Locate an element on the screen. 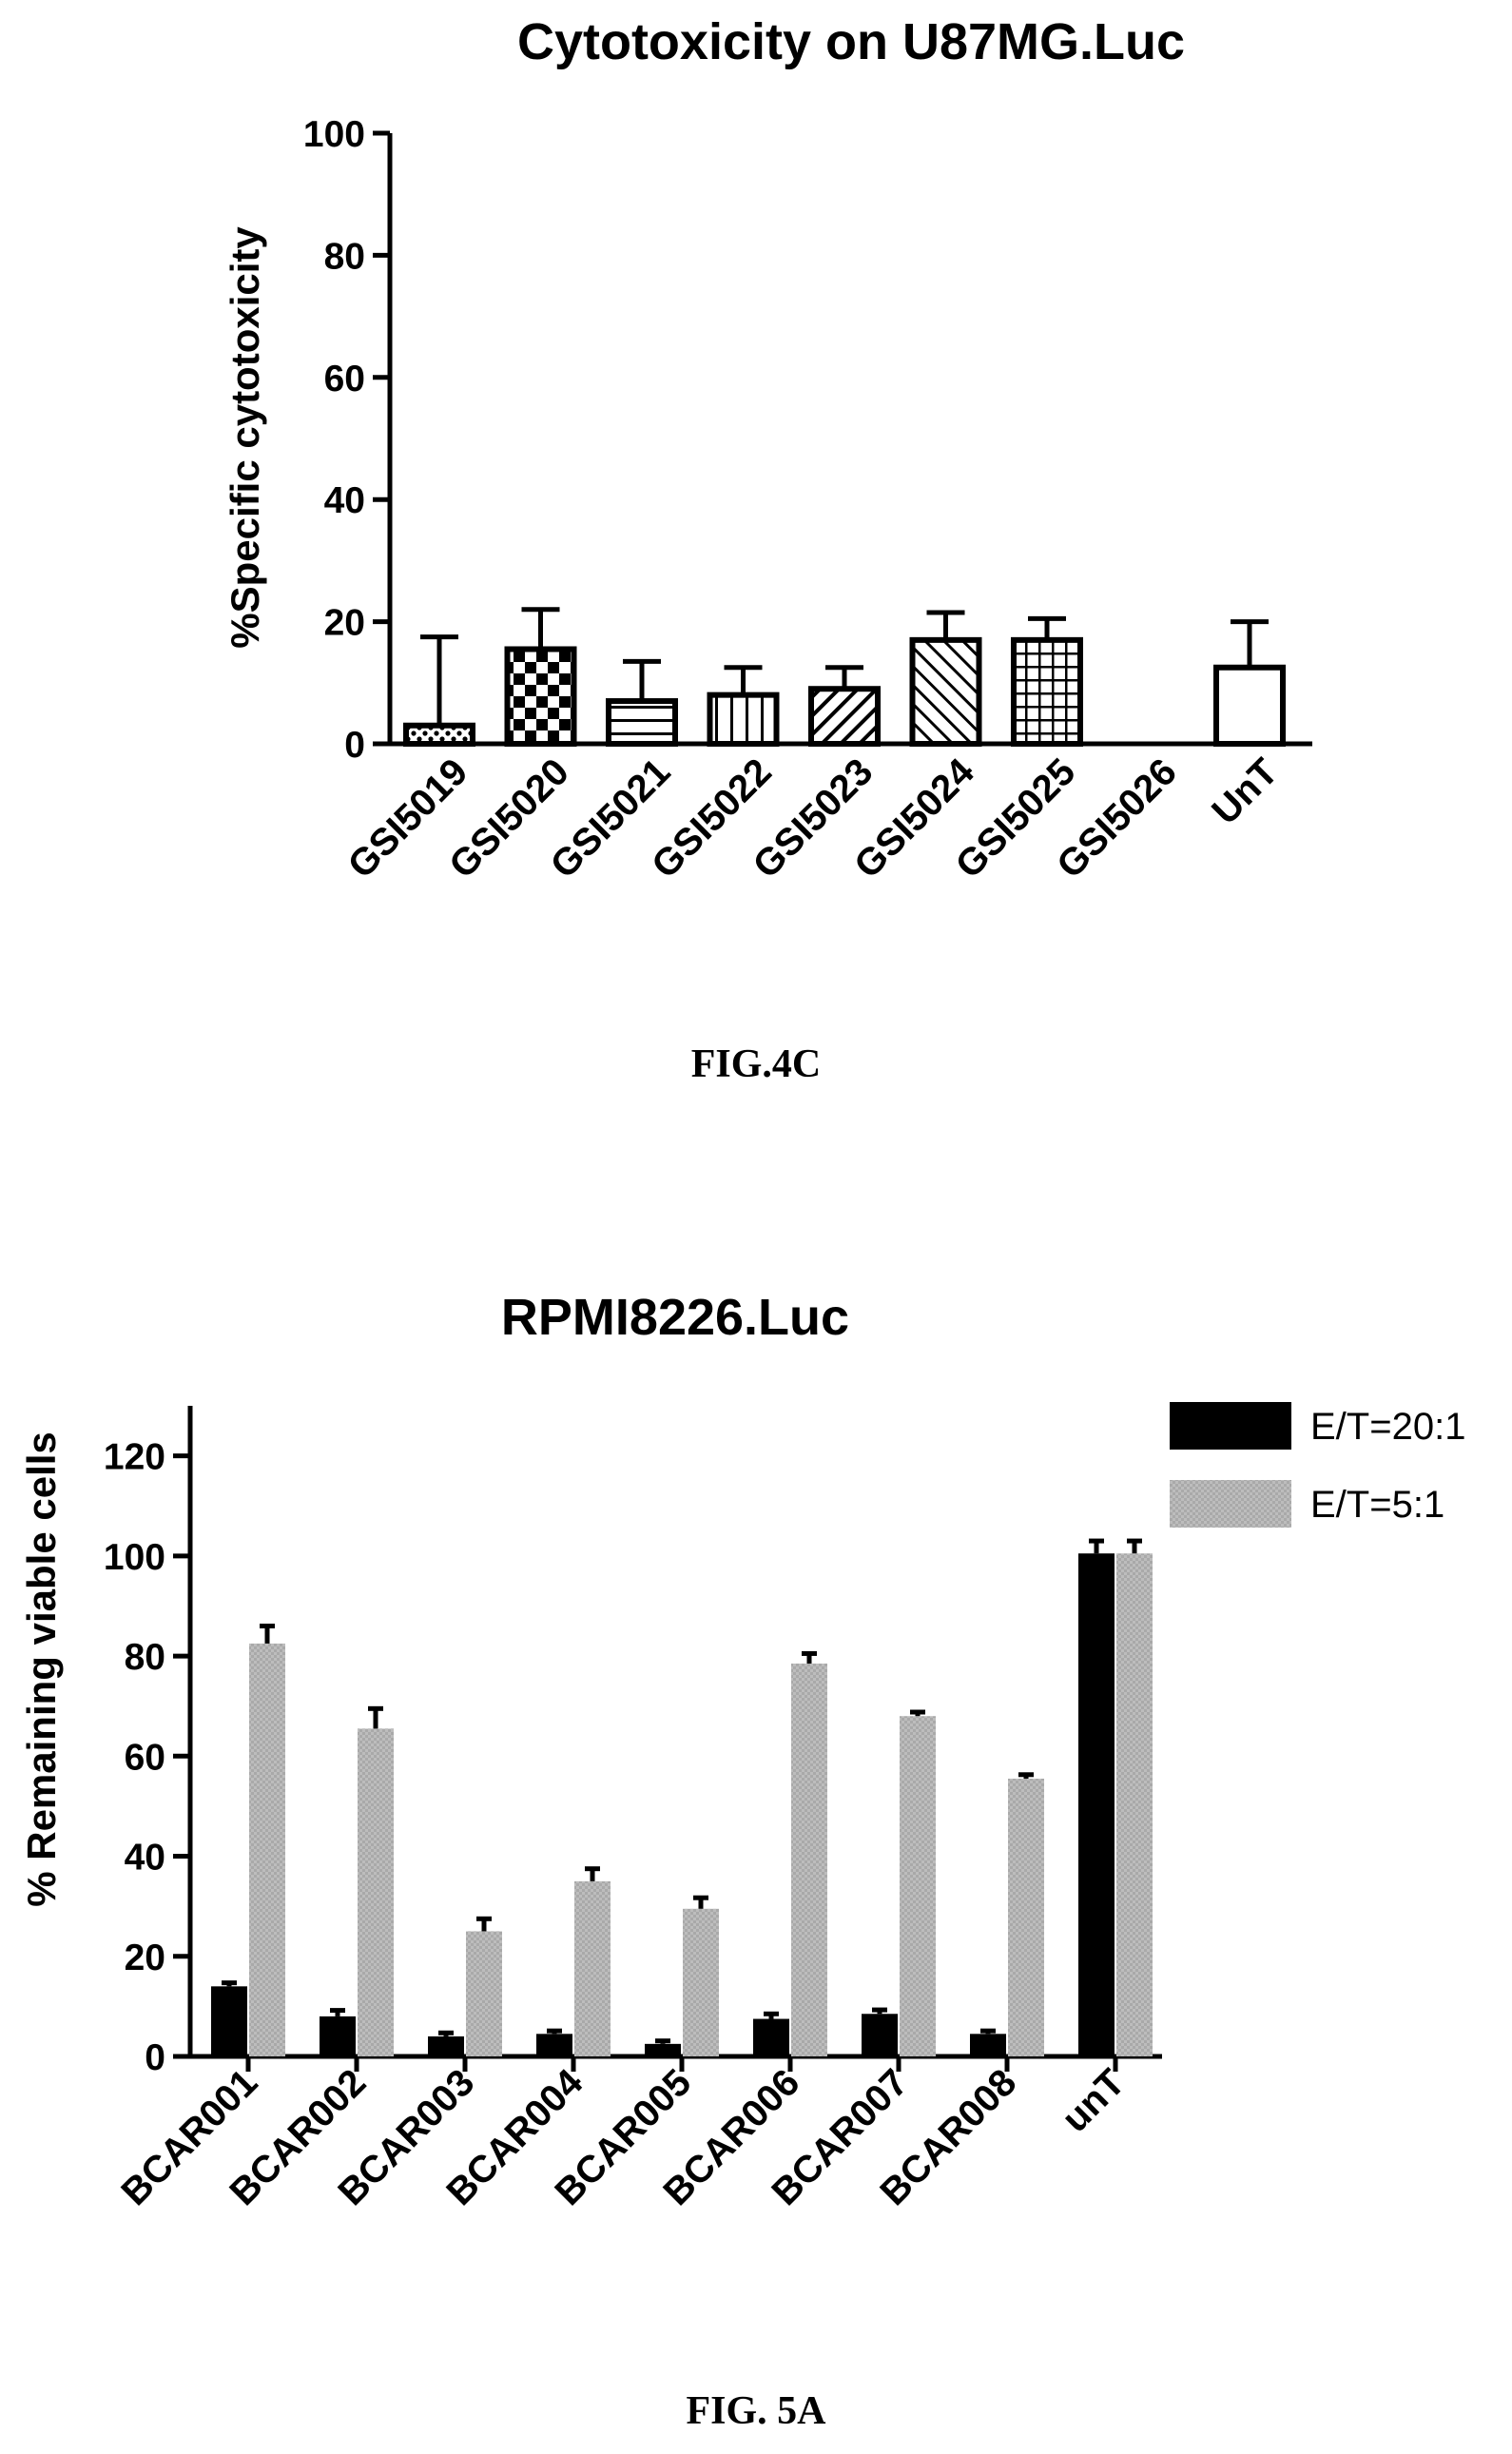 Image resolution: width=1512 pixels, height=2454 pixels. chart2-bar-bcar007-s1 is located at coordinates (880, 2035).